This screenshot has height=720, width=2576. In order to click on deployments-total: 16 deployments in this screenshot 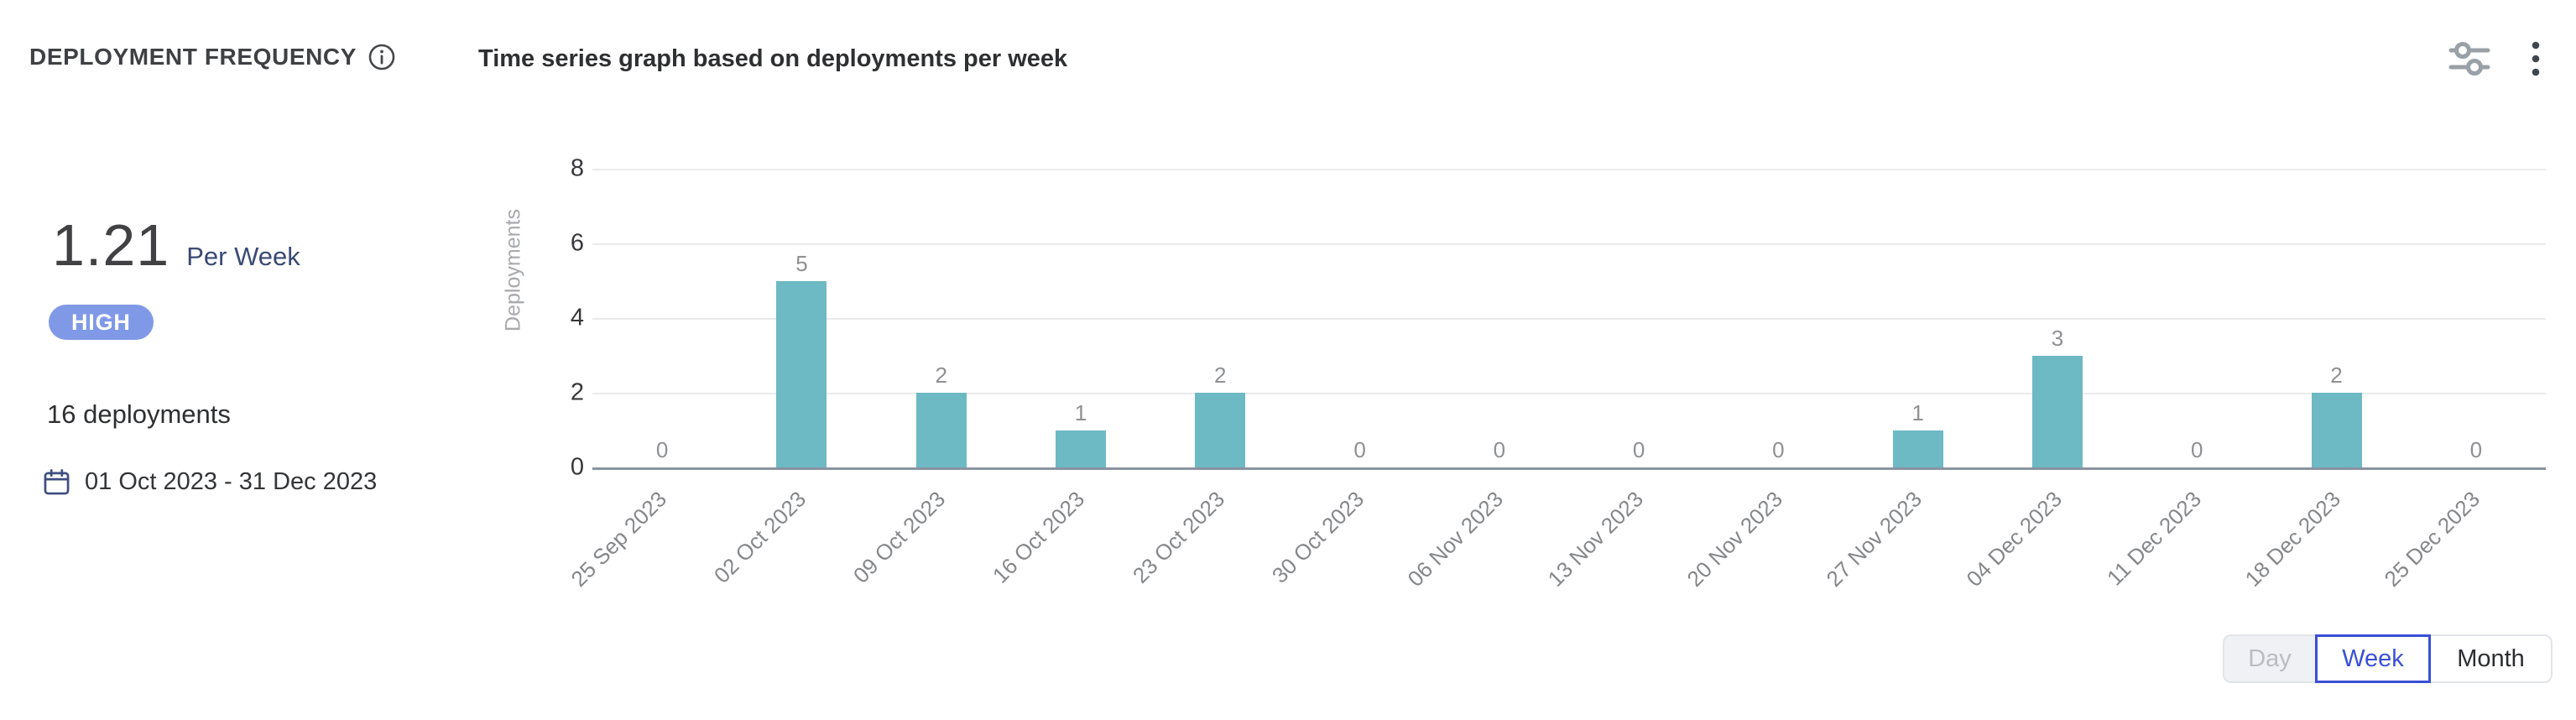, I will do `click(139, 414)`.